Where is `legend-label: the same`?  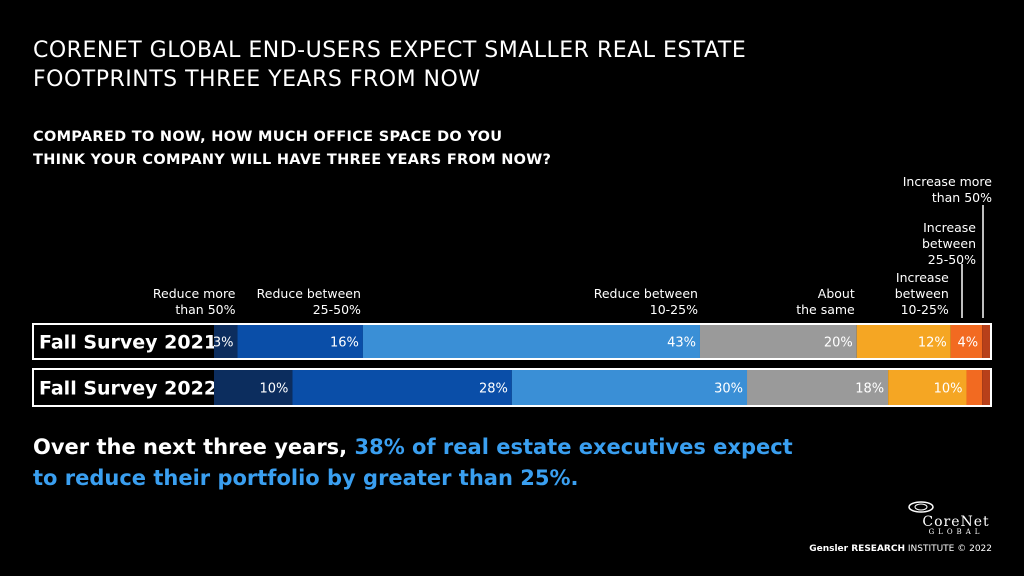
legend-label: the same is located at coordinates (825, 309).